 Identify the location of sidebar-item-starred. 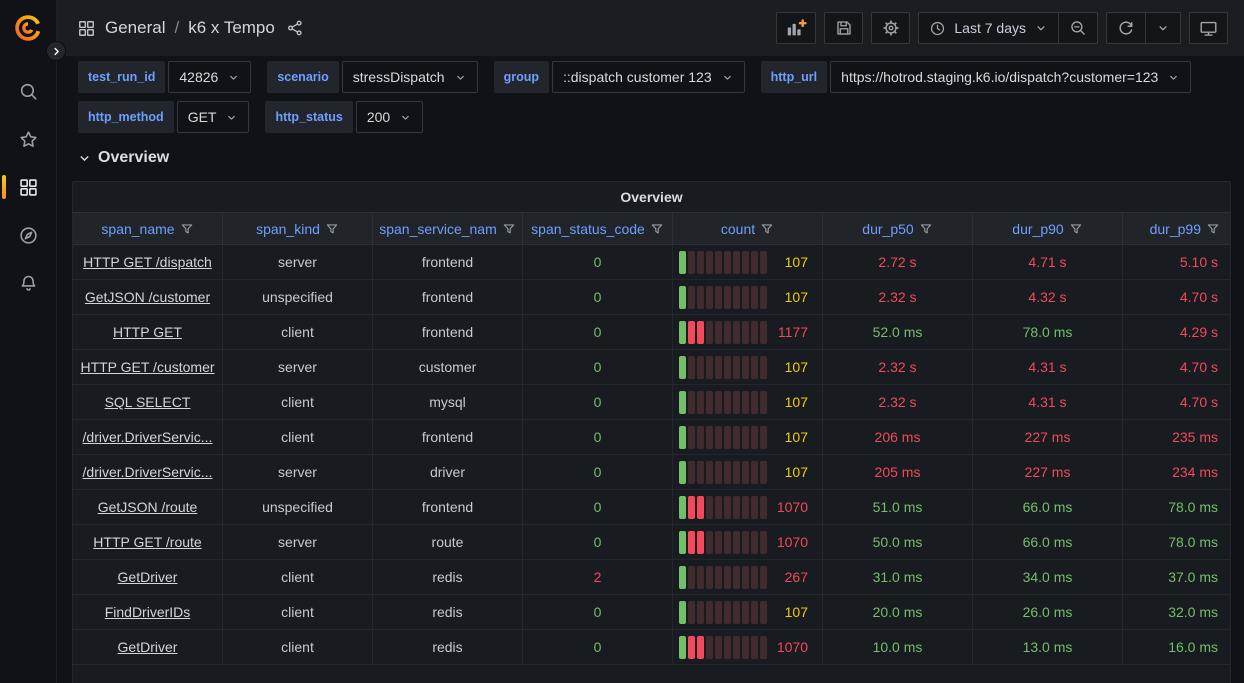
(28, 139).